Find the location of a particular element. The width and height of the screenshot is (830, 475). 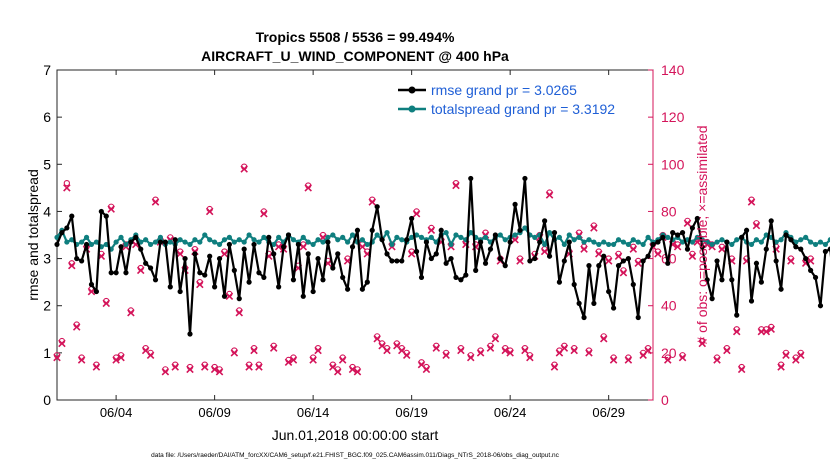

obs-possible-point is located at coordinates (67, 183).